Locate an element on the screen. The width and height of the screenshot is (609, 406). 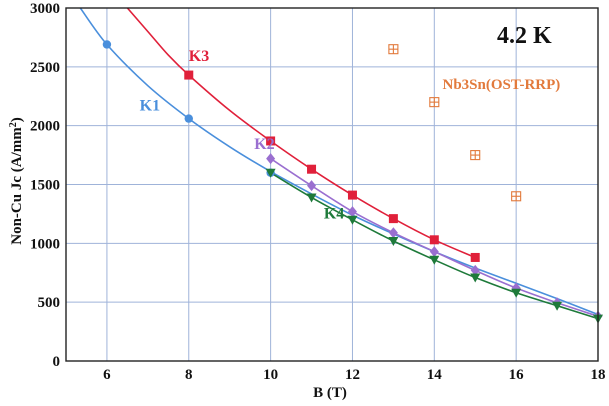
y-axis-title-sup: 2 is located at coordinates (13, 124).